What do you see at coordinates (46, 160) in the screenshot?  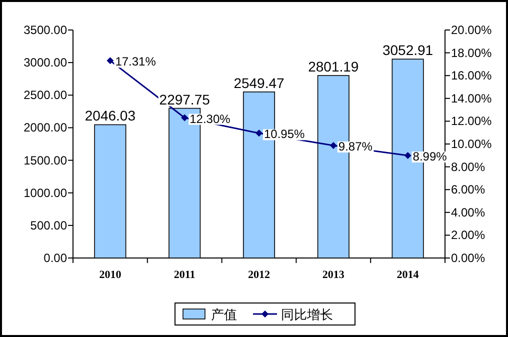 I see `y-tick-label: 1500.00` at bounding box center [46, 160].